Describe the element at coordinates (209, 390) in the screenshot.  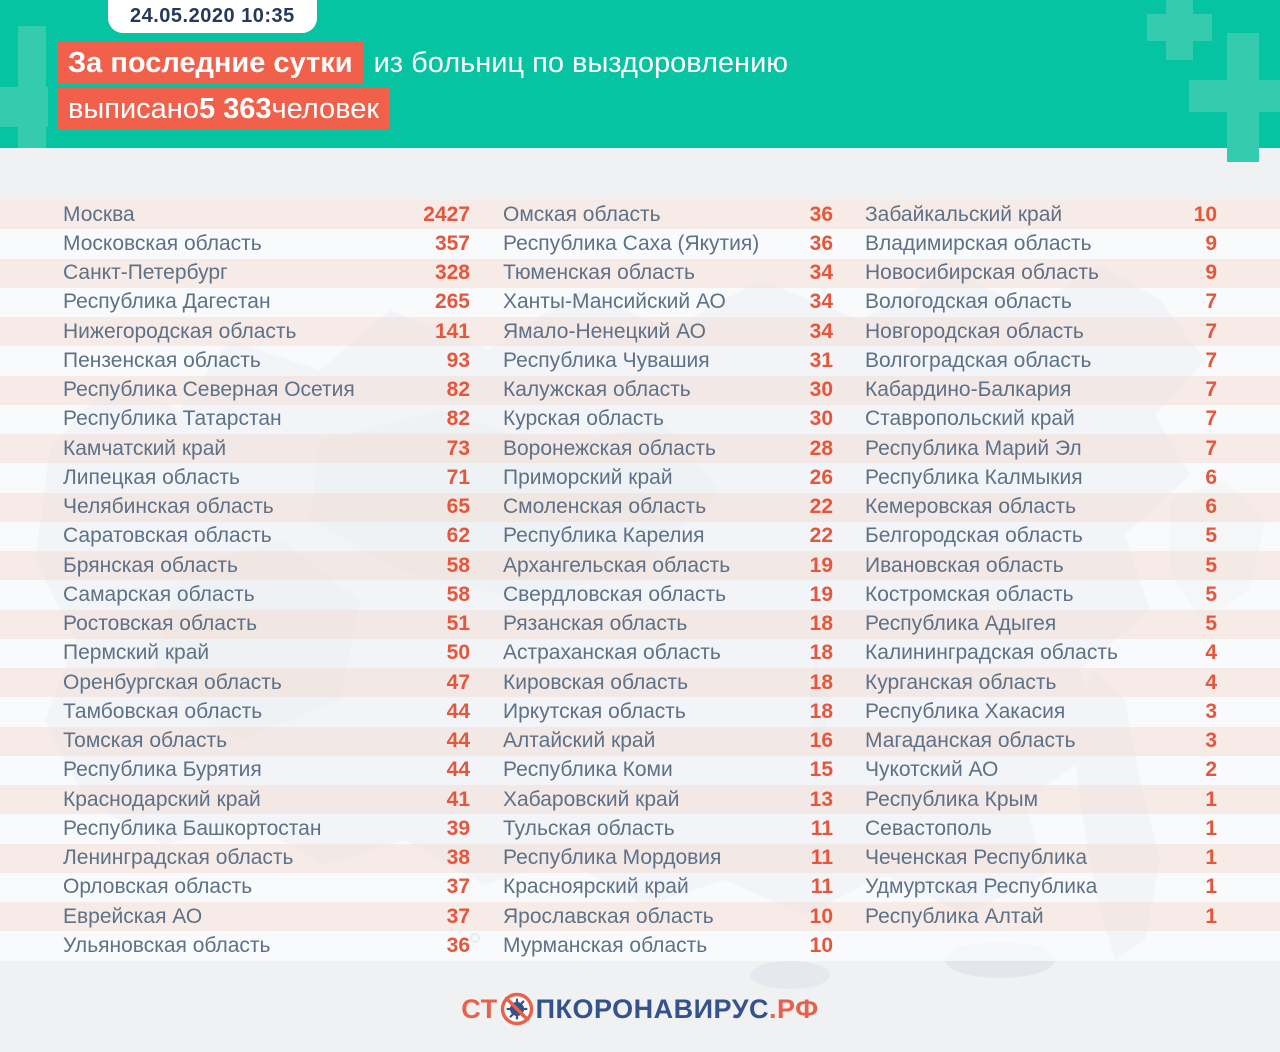
I see `region-name: Республика Северная Осетия` at that location.